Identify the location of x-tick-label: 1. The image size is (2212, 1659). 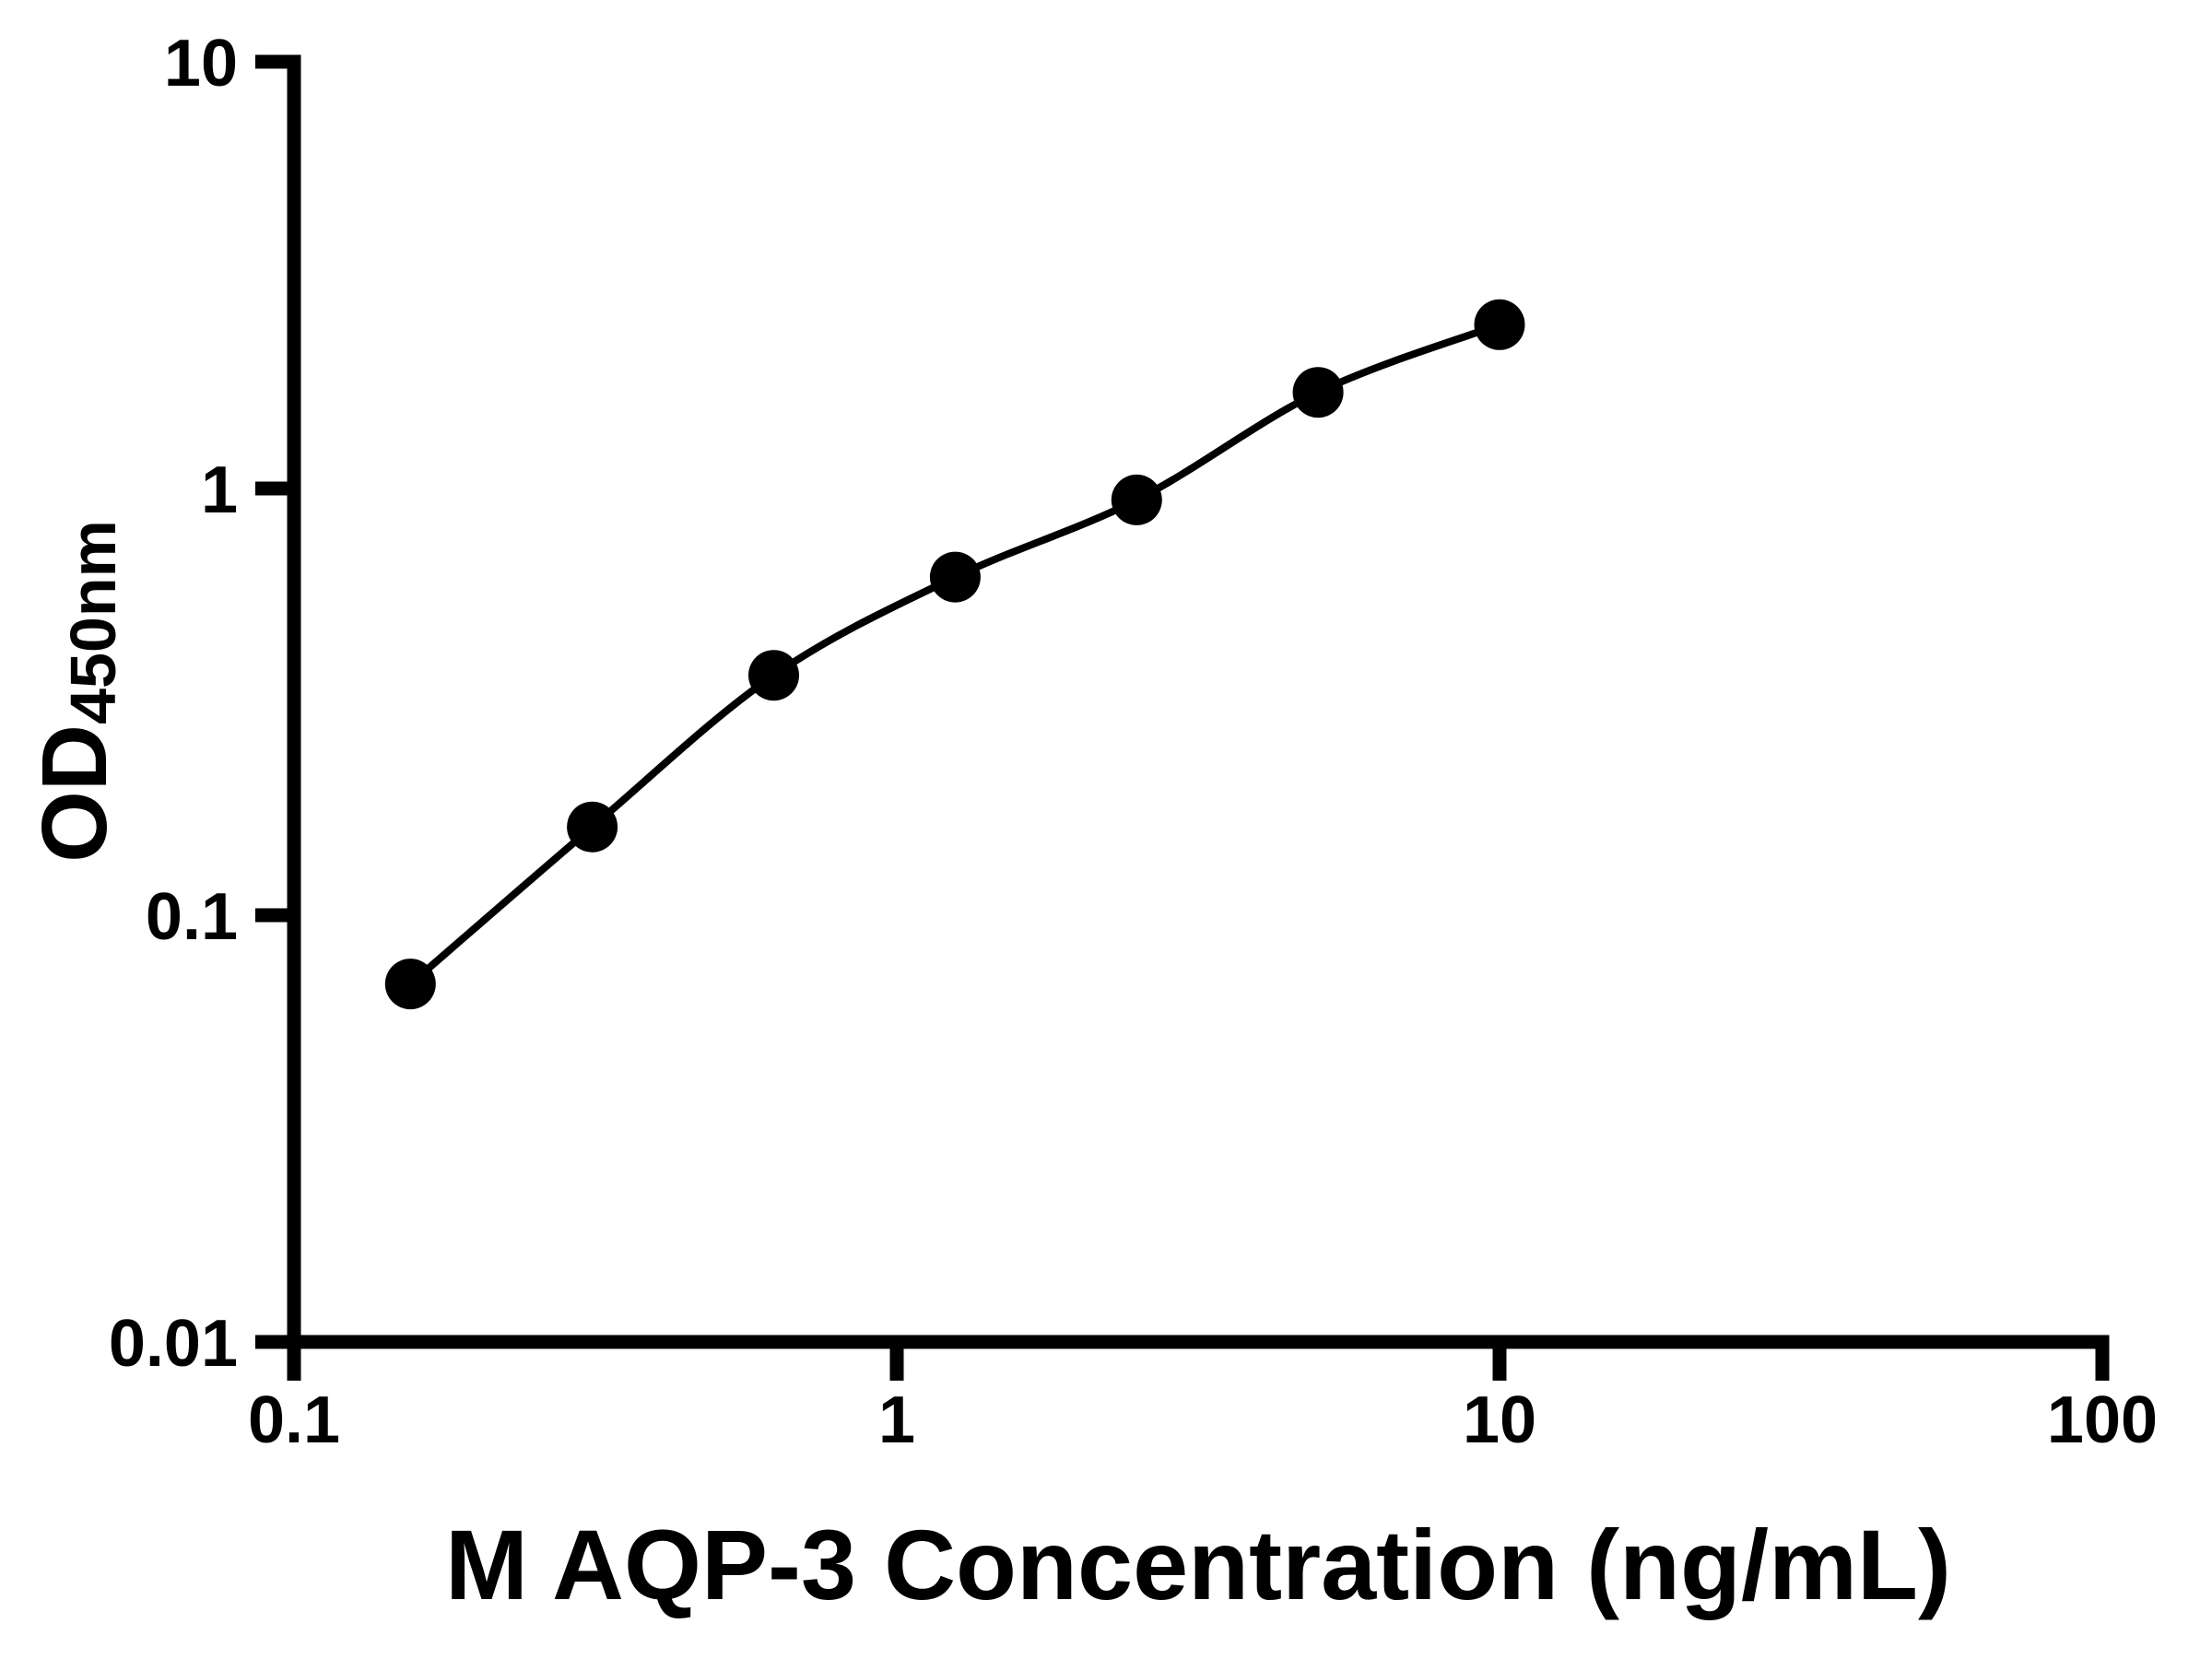
(896, 1420).